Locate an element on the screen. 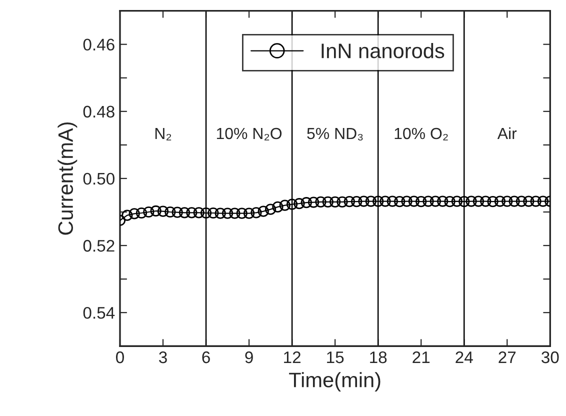 This screenshot has height=416, width=566. x-tick-label: 30 is located at coordinates (550, 357).